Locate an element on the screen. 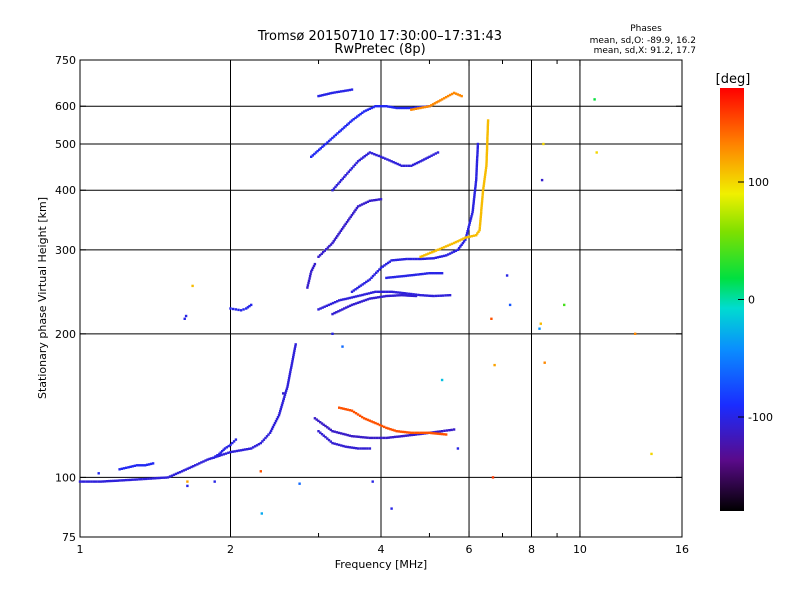 Image resolution: width=800 pixels, height=600 pixels. stats-line-o: mean, sd,O: -89.9, 16.2 is located at coordinates (643, 41).